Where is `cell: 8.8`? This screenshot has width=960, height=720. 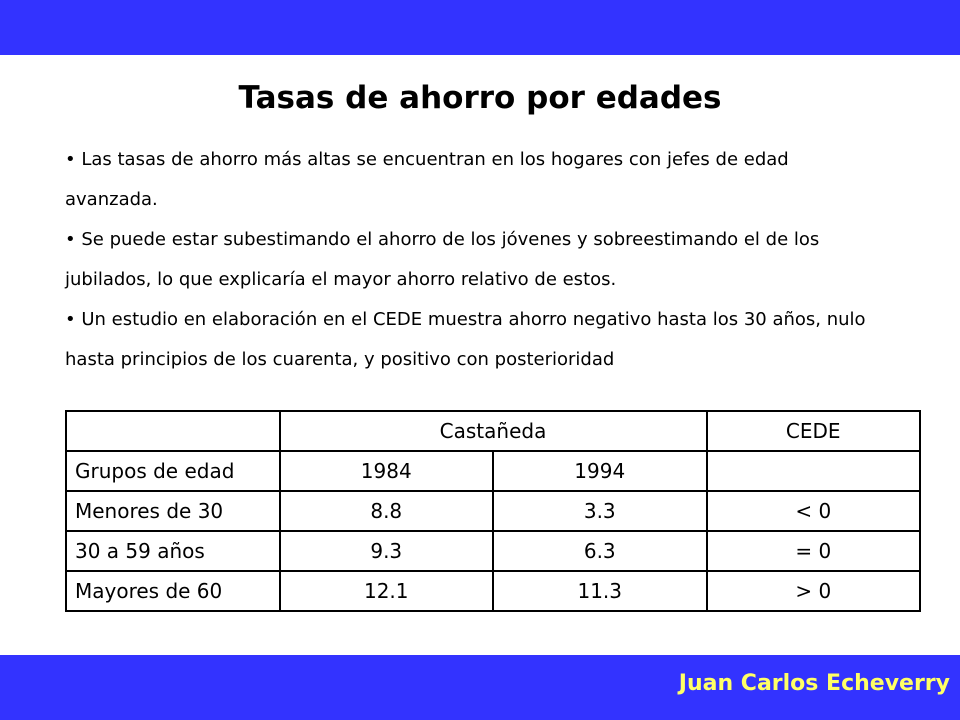 cell: 8.8 is located at coordinates (386, 511).